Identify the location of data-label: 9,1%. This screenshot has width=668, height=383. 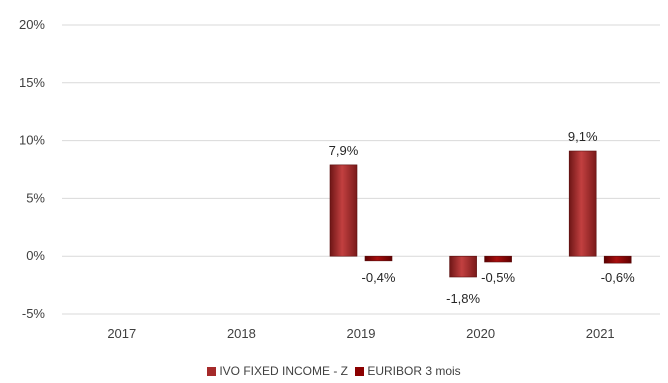
(583, 136).